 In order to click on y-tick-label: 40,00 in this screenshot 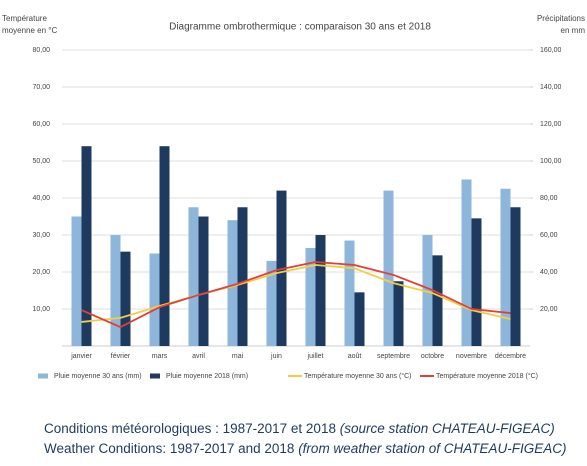, I will do `click(41, 198)`.